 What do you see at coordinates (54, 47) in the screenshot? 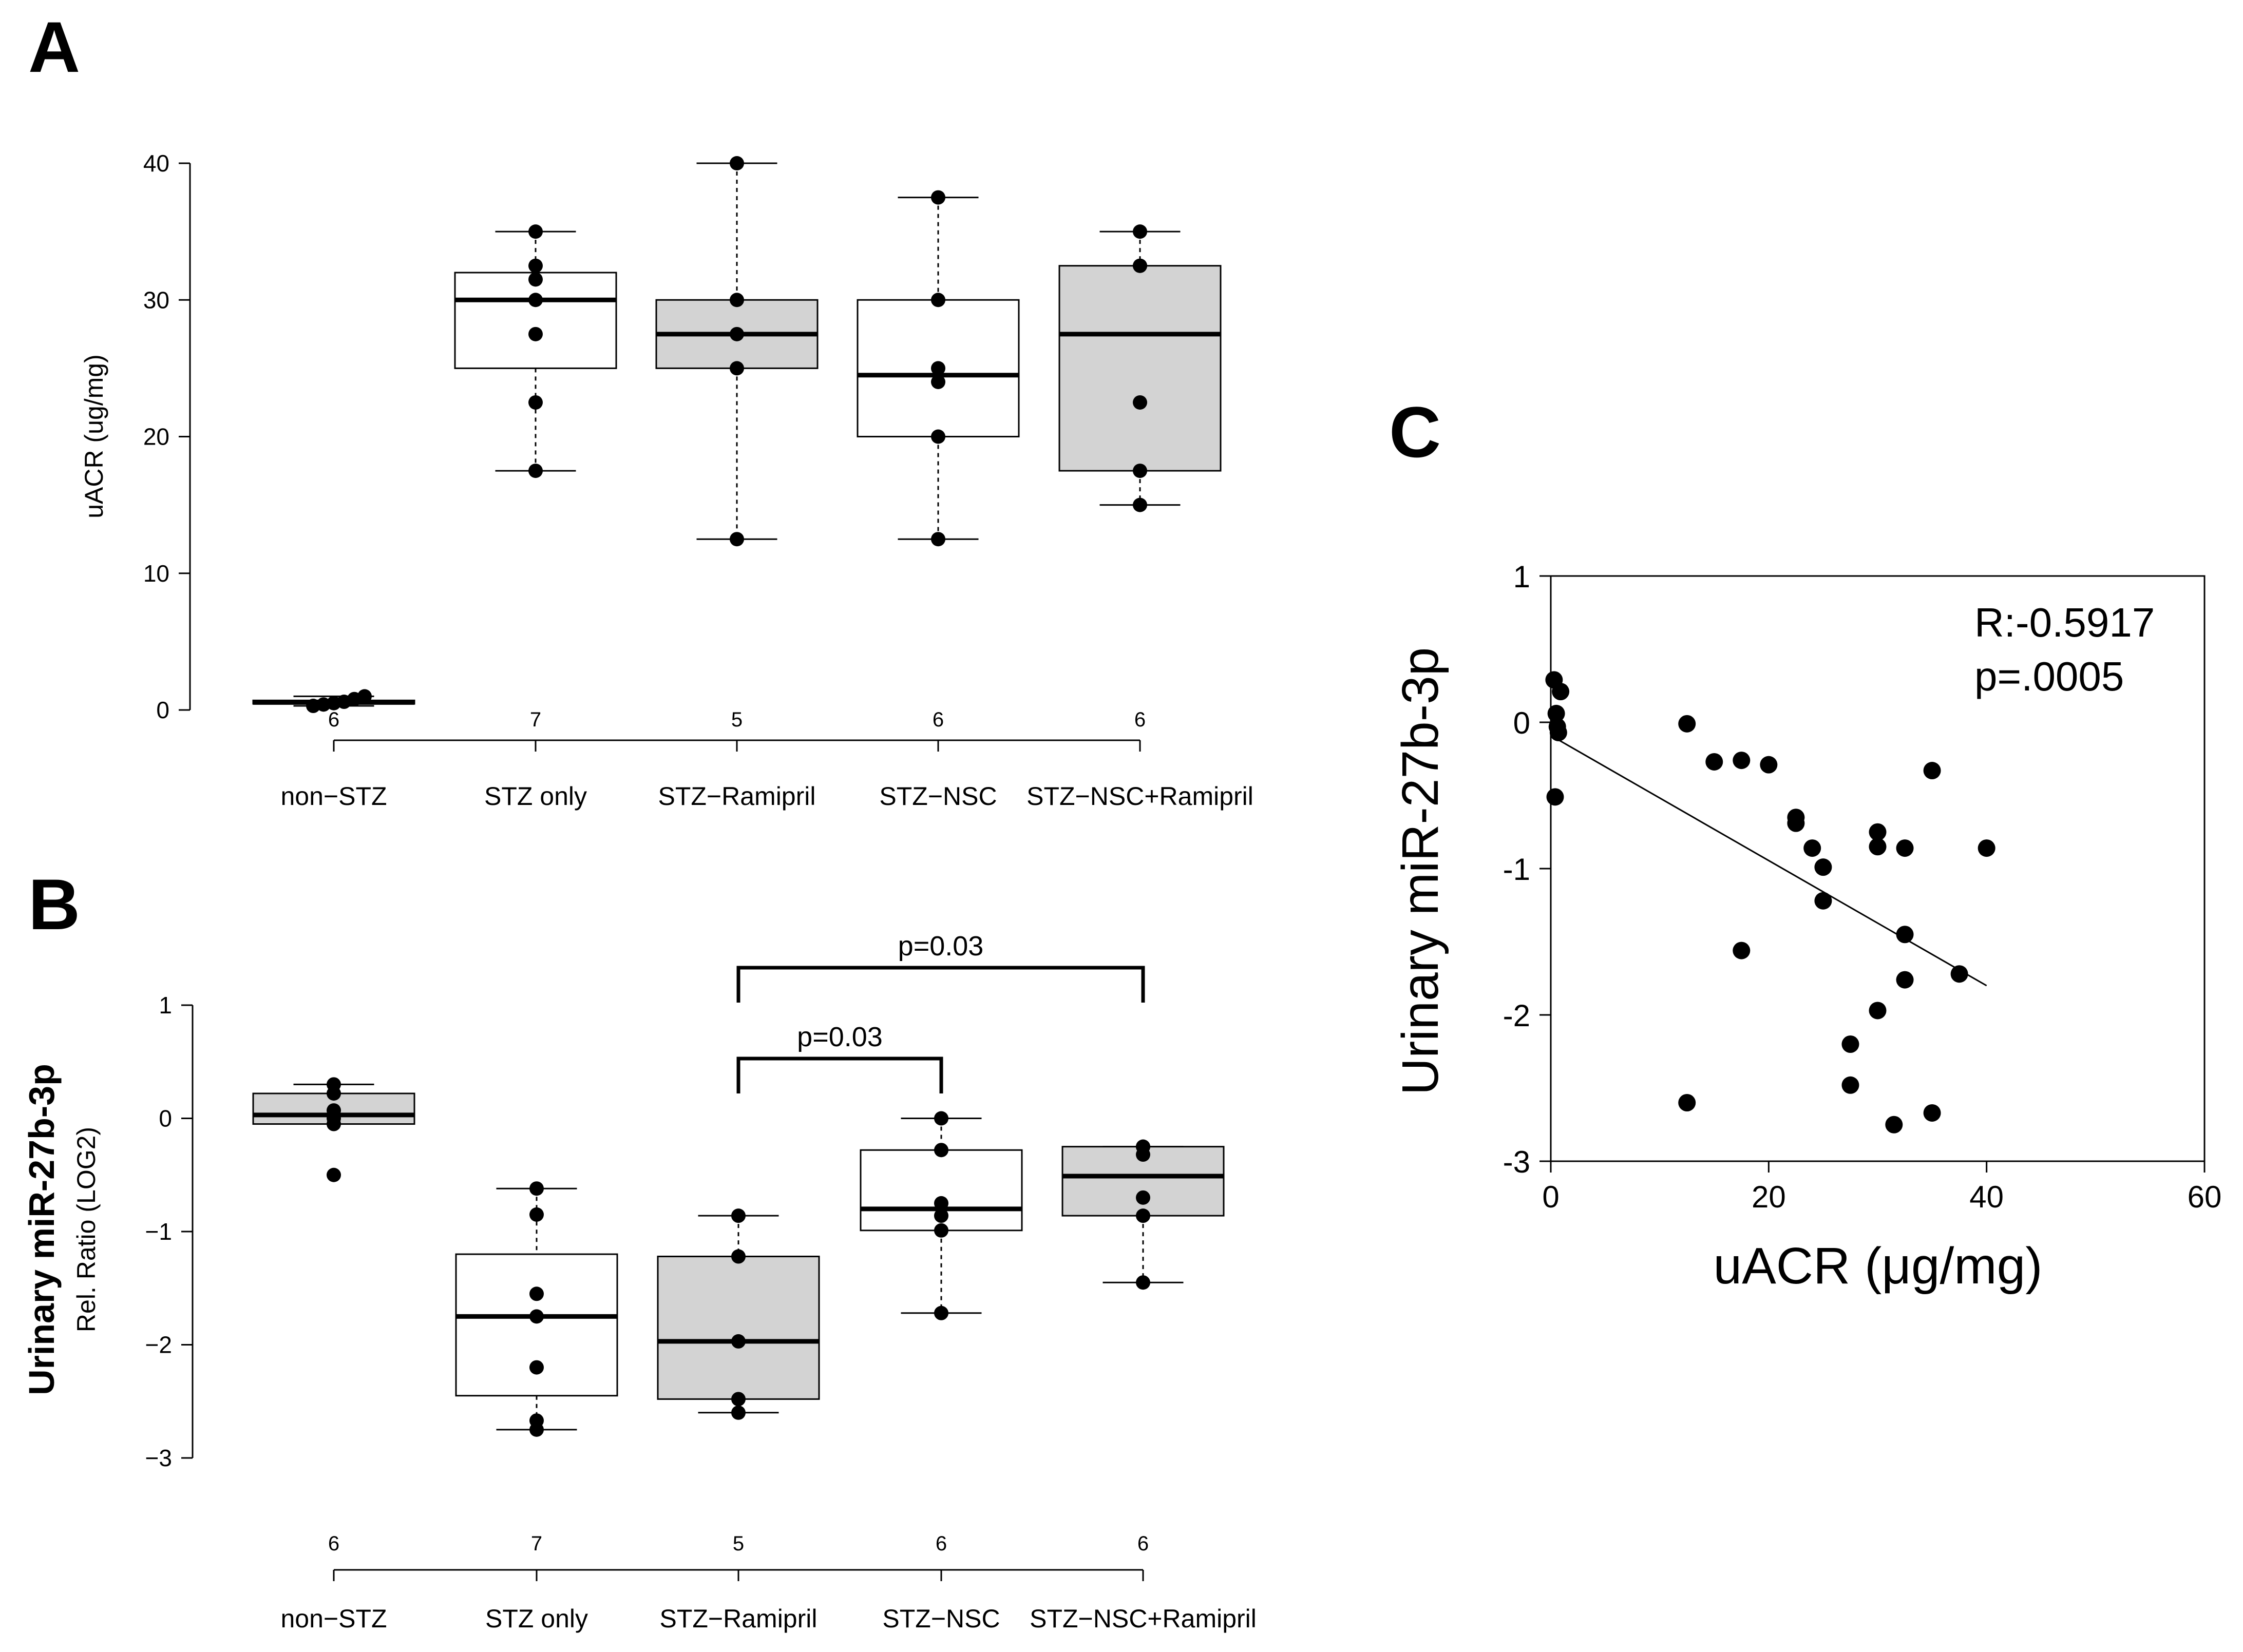
I see `panel-a-letter: A` at bounding box center [54, 47].